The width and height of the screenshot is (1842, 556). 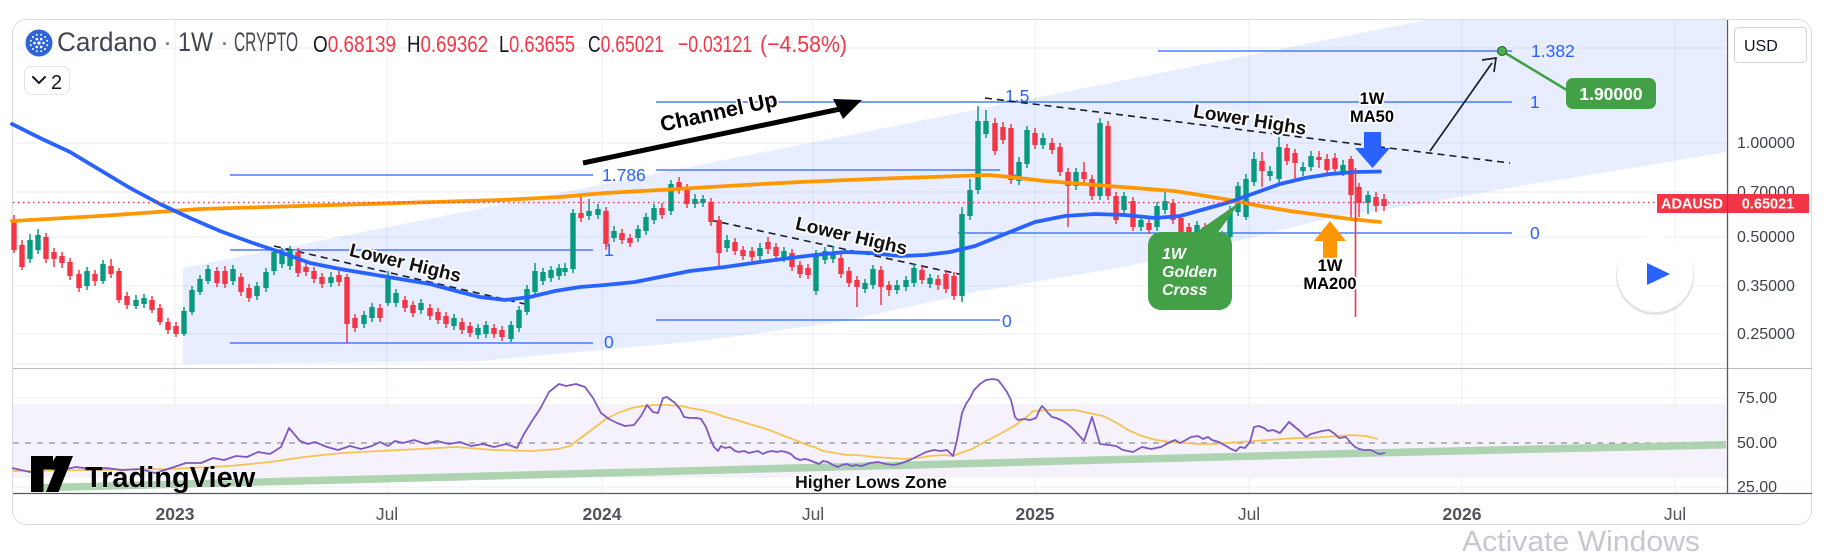 I want to click on svg-text: O0.68139, so click(x=354, y=44).